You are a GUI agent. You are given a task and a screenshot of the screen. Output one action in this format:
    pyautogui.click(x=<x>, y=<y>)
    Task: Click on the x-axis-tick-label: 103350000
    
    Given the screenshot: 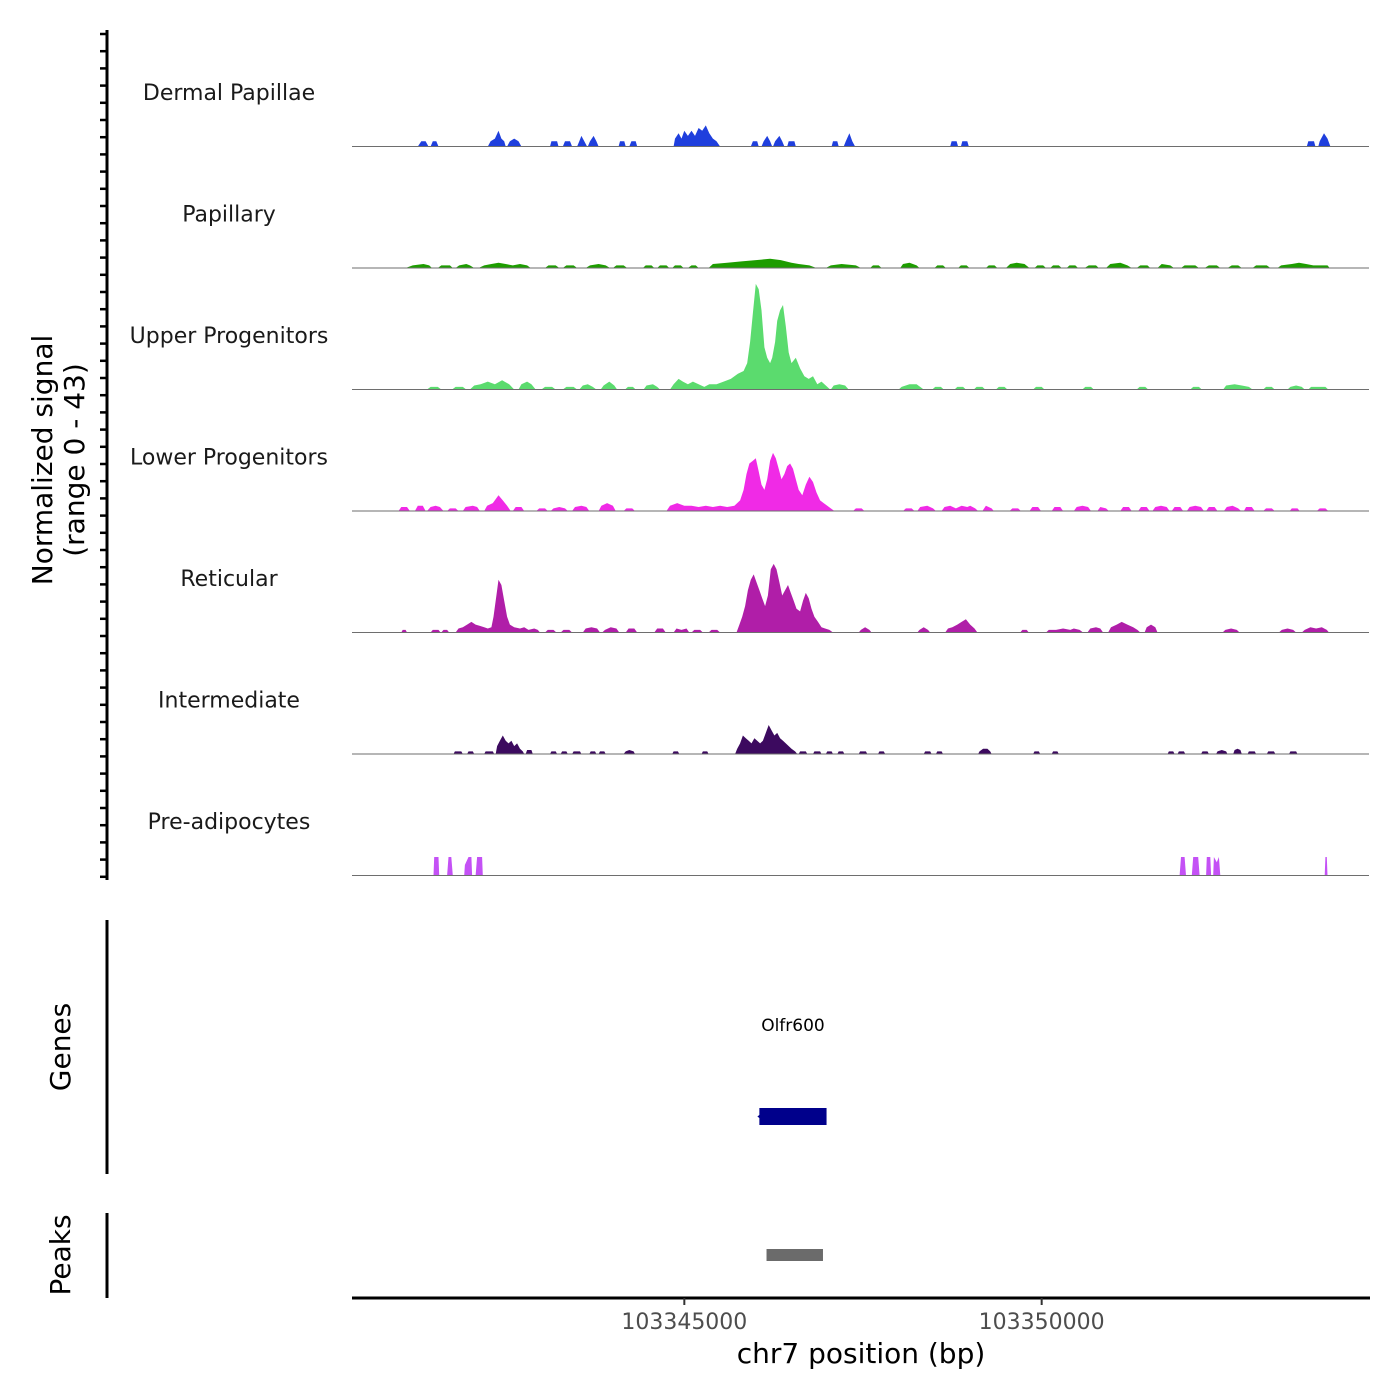 What is the action you would take?
    pyautogui.click(x=1042, y=1322)
    